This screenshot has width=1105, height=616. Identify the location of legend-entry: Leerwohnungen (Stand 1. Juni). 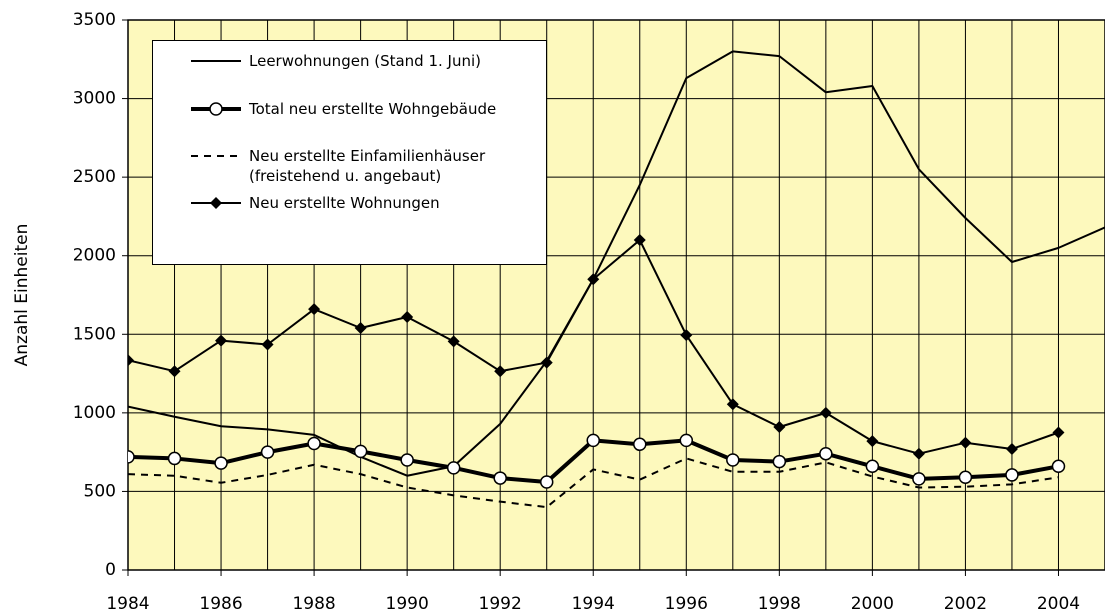
(317, 61).